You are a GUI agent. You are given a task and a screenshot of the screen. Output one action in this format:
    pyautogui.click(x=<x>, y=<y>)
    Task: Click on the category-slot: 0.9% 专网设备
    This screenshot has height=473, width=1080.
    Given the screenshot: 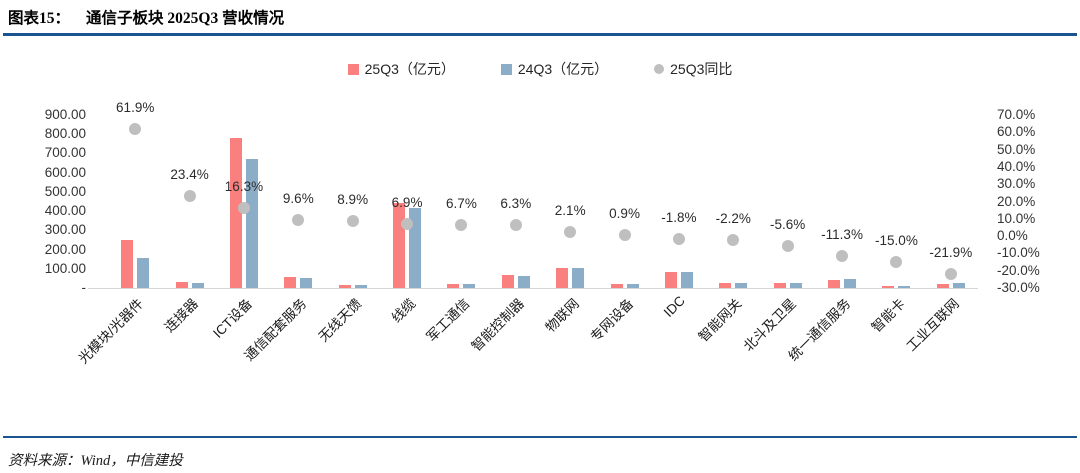 What is the action you would take?
    pyautogui.click(x=619, y=230)
    